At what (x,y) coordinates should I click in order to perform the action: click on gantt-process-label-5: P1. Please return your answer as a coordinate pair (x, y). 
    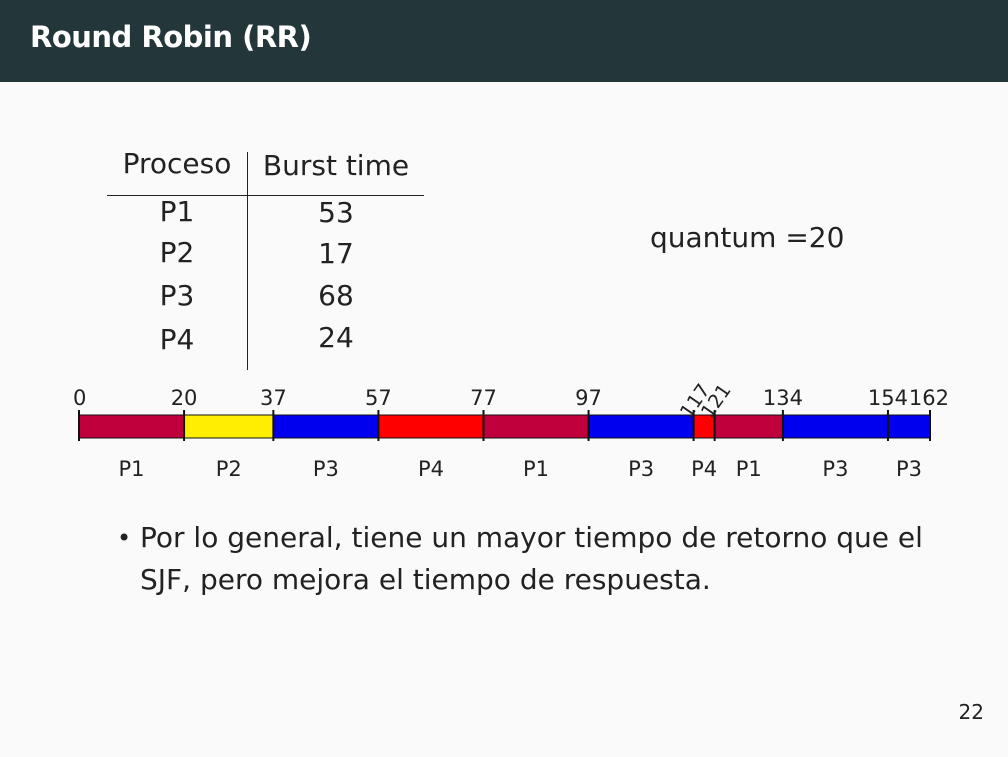
    Looking at the image, I should click on (536, 469).